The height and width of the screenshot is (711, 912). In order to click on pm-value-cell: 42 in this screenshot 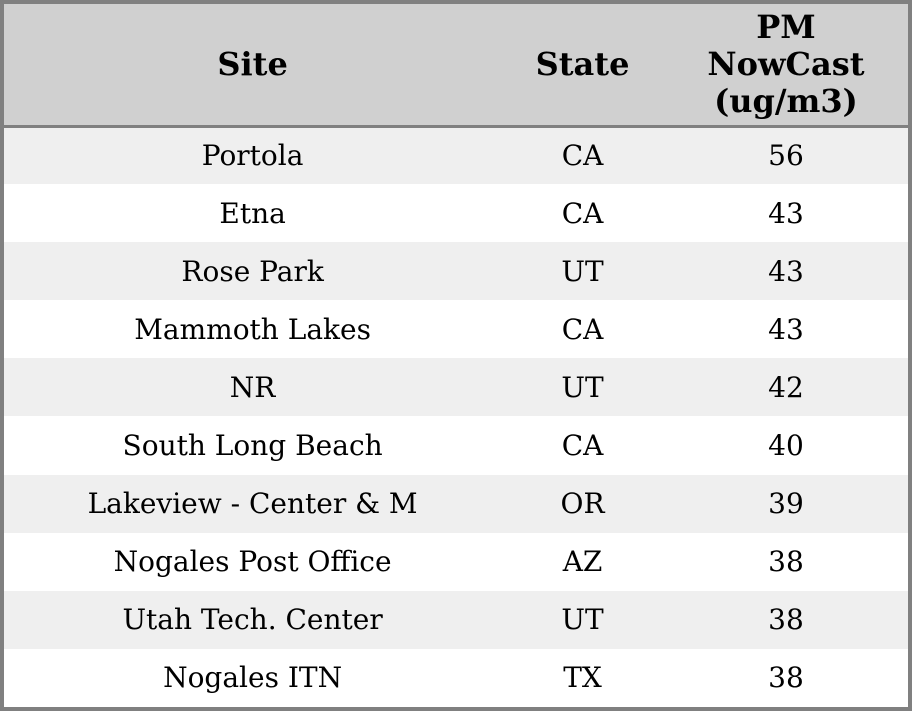, I will do `click(786, 387)`.